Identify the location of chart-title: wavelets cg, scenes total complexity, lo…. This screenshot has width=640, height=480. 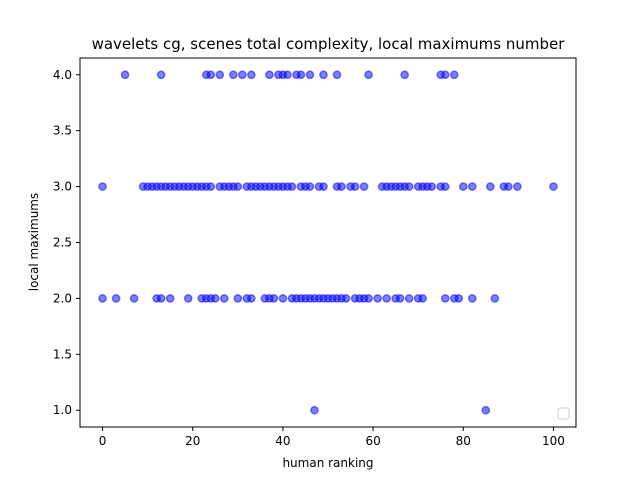
(329, 44).